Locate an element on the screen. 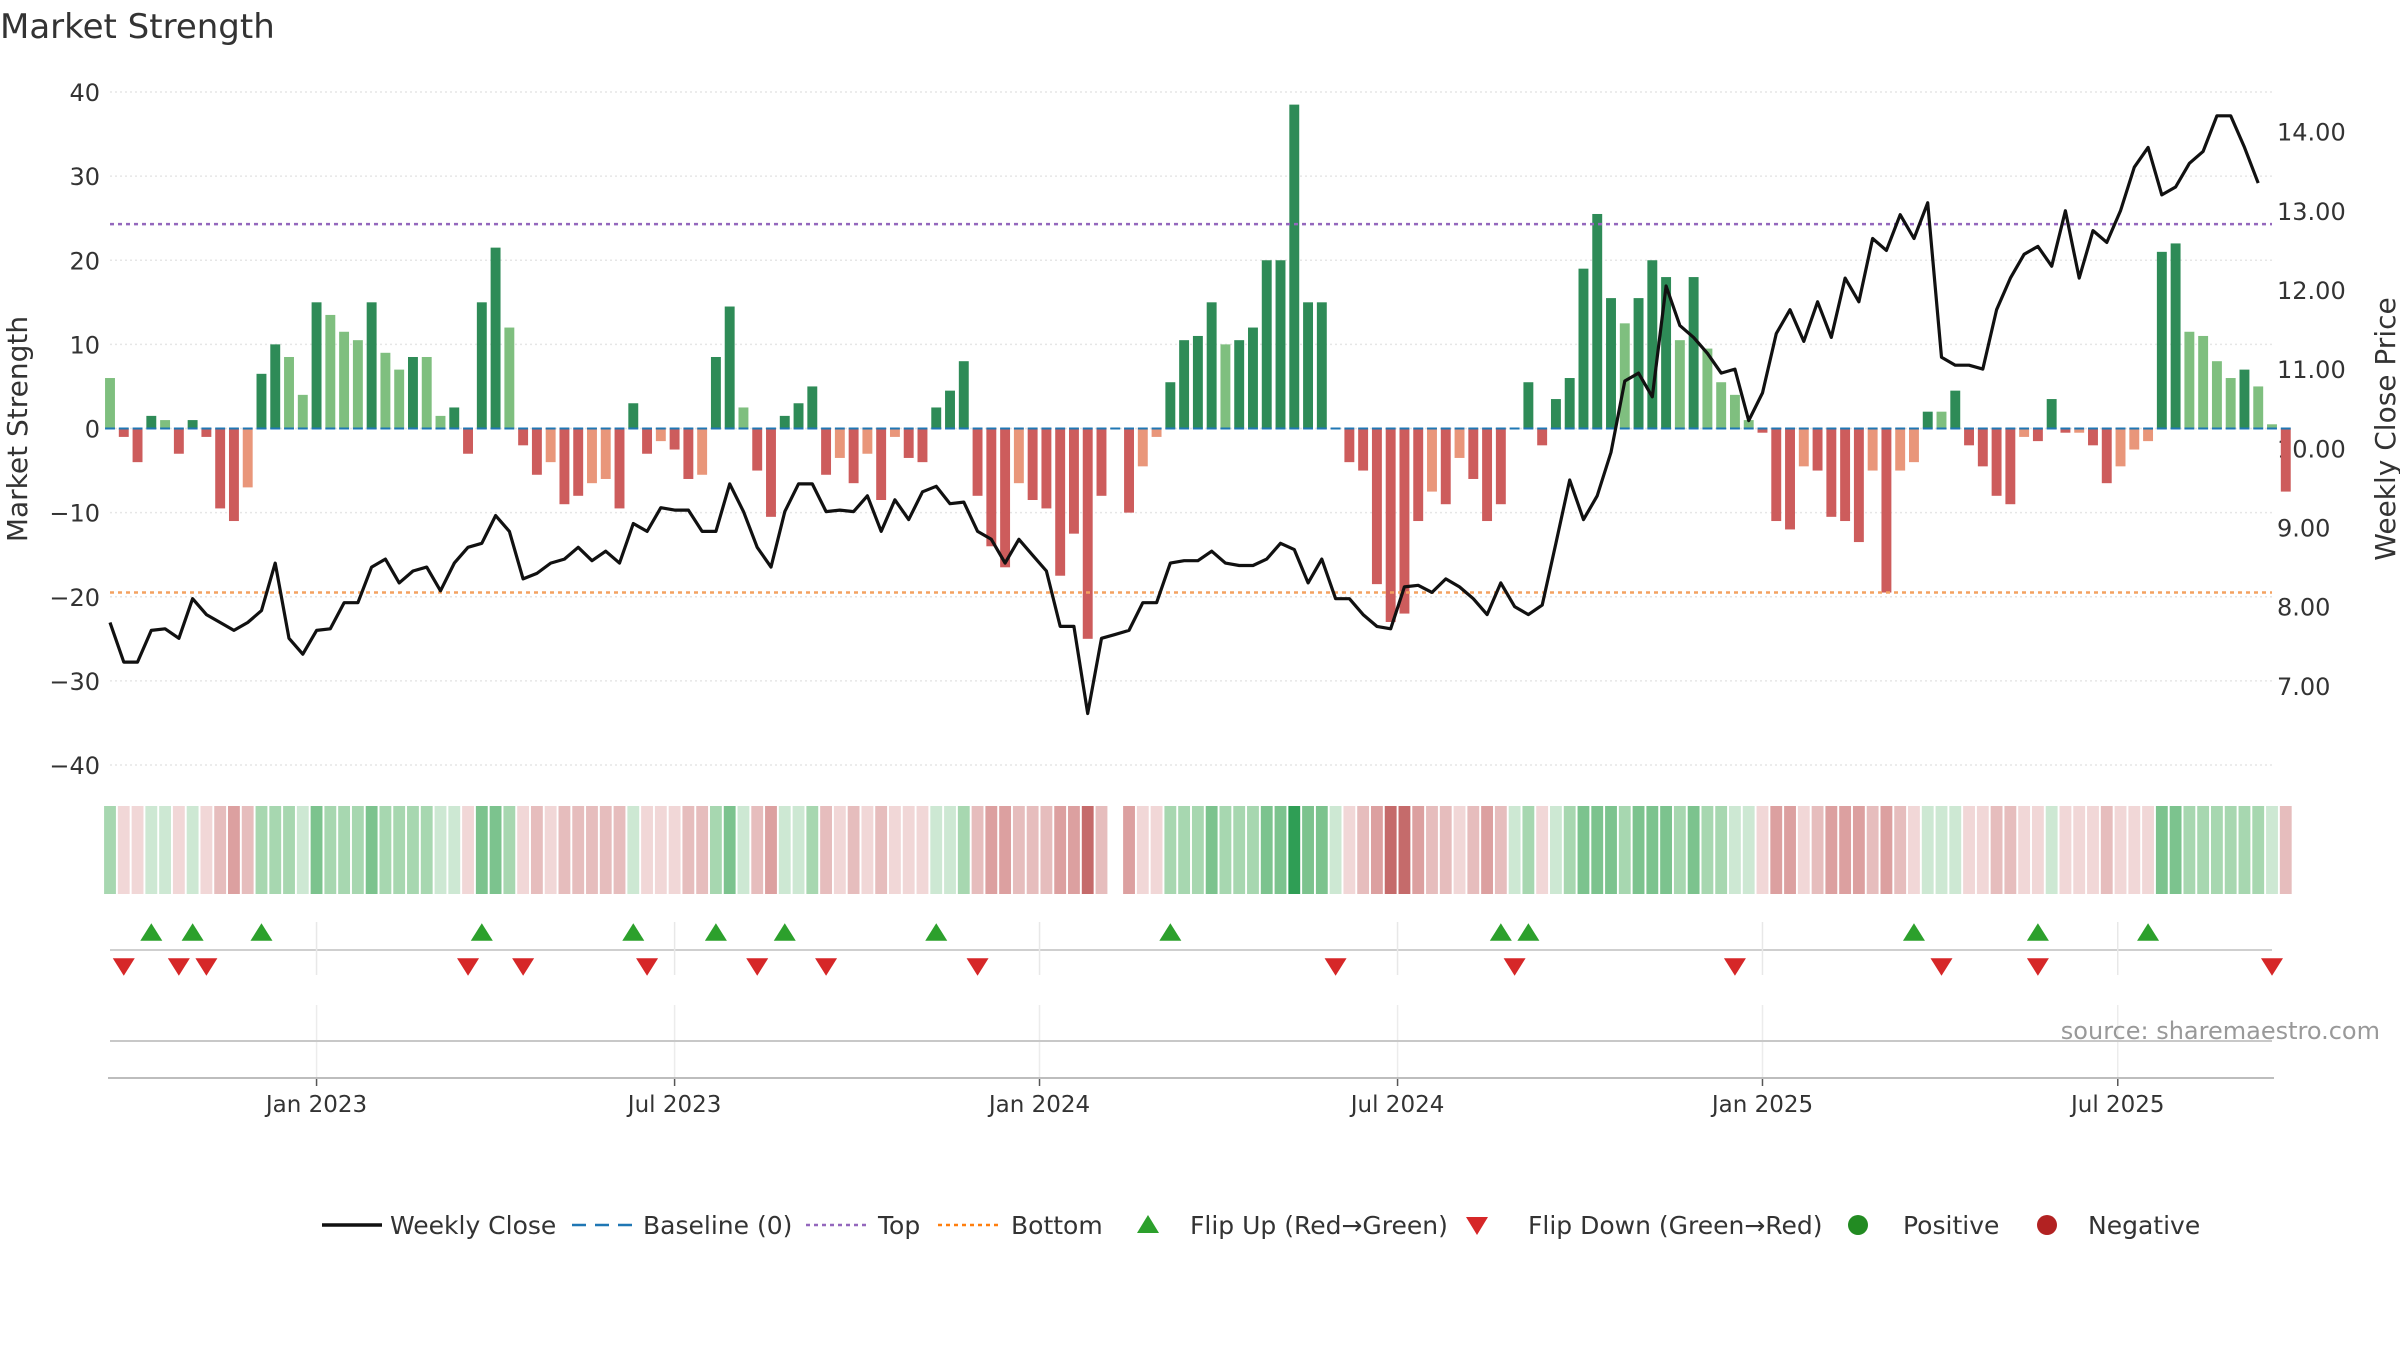 The image size is (2400, 1350). y-tick-label: −40 is located at coordinates (74, 766).